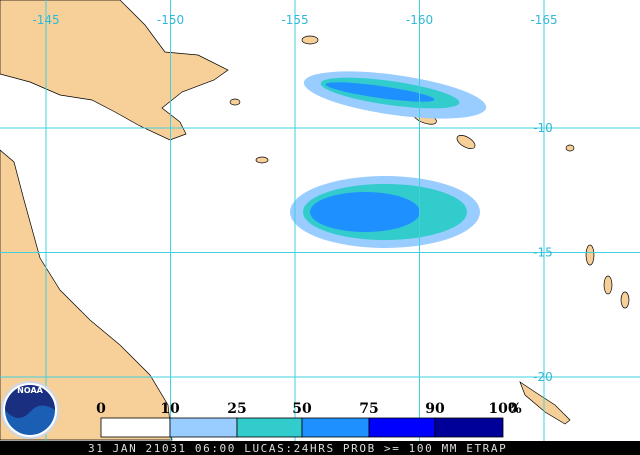 The image size is (640, 455). Describe the element at coordinates (385, 212) in the screenshot. I see `precip-south` at that location.